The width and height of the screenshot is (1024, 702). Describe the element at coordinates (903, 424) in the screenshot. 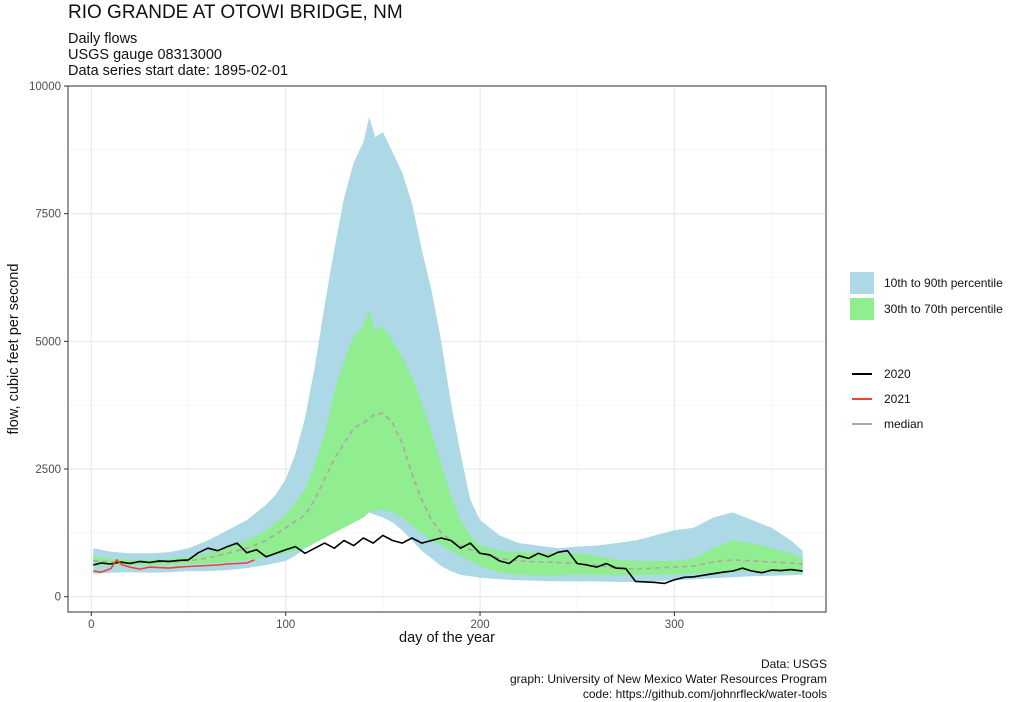

I see `legend-label-median: median` at that location.